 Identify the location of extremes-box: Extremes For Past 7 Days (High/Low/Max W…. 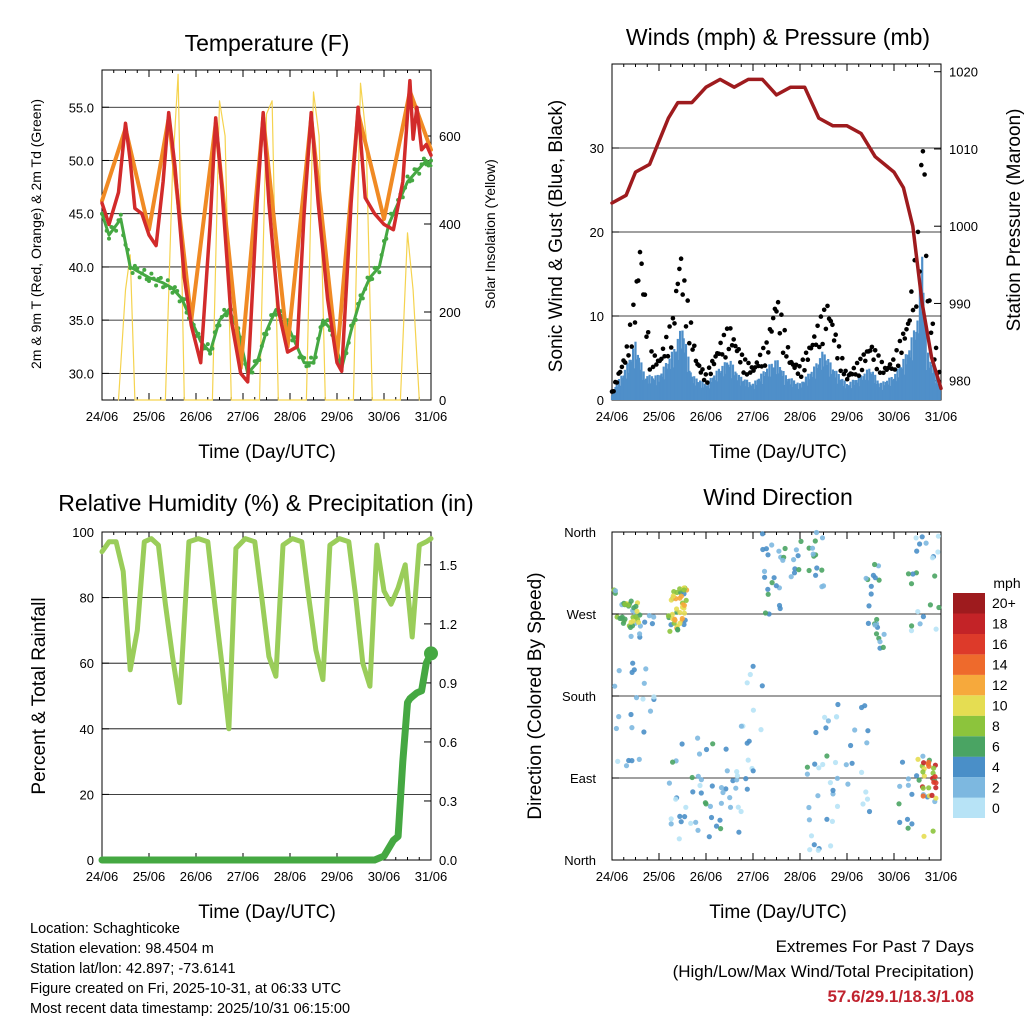
(823, 971).